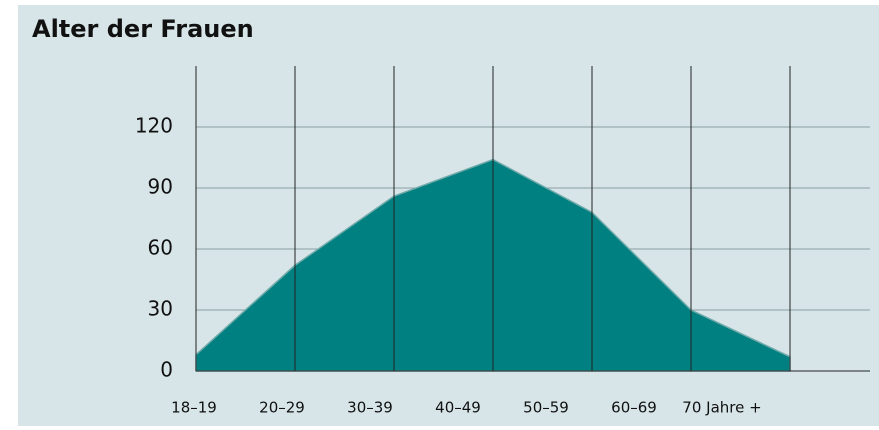 The image size is (879, 430). Describe the element at coordinates (370, 408) in the screenshot. I see `x-tick-label: 30–39` at that location.